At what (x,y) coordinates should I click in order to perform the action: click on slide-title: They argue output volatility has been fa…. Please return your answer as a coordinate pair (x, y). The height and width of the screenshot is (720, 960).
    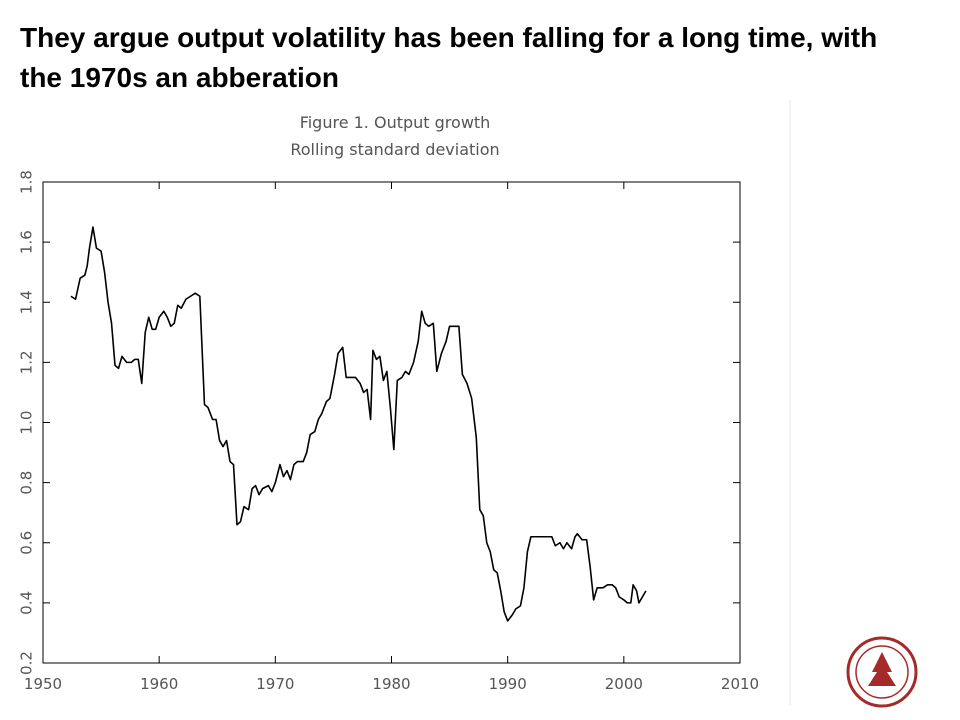
    Looking at the image, I should click on (449, 57).